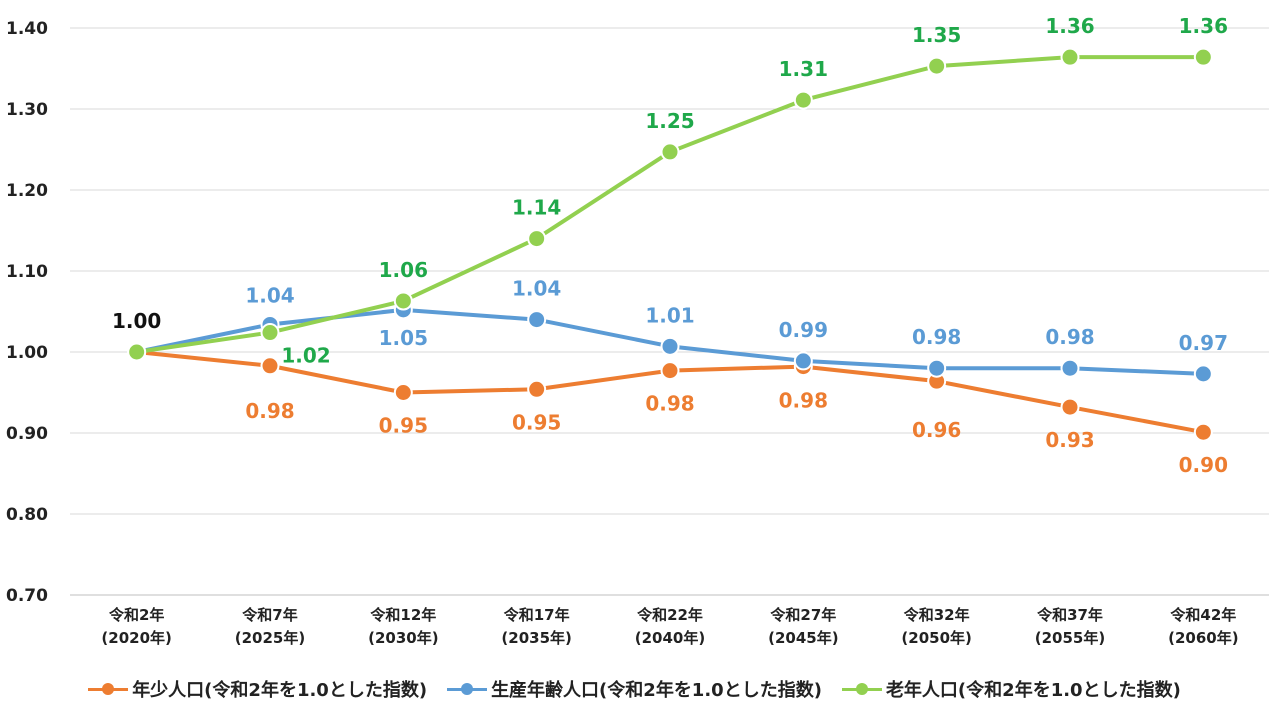 The height and width of the screenshot is (702, 1269). I want to click on x-tick-sublabel: (2050年), so click(936, 638).